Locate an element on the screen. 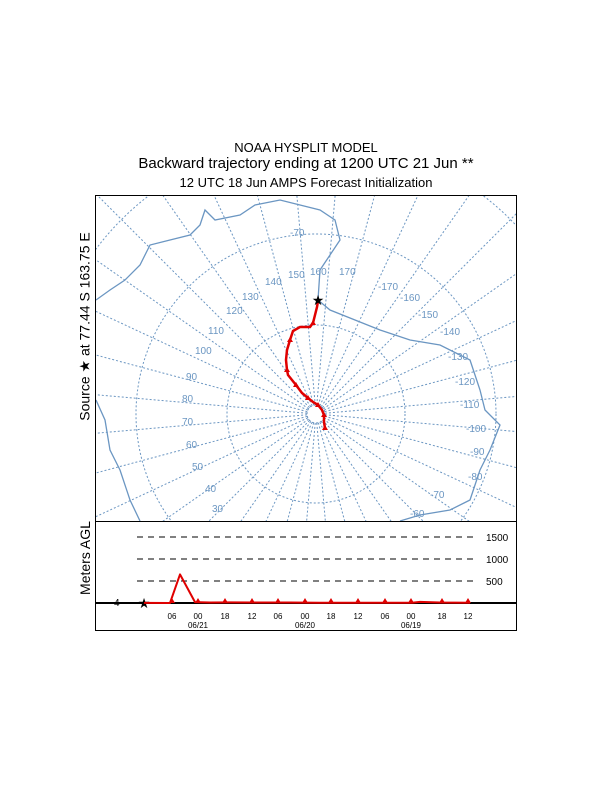 The height and width of the screenshot is (792, 612). start-height-label: 4 is located at coordinates (117, 603).